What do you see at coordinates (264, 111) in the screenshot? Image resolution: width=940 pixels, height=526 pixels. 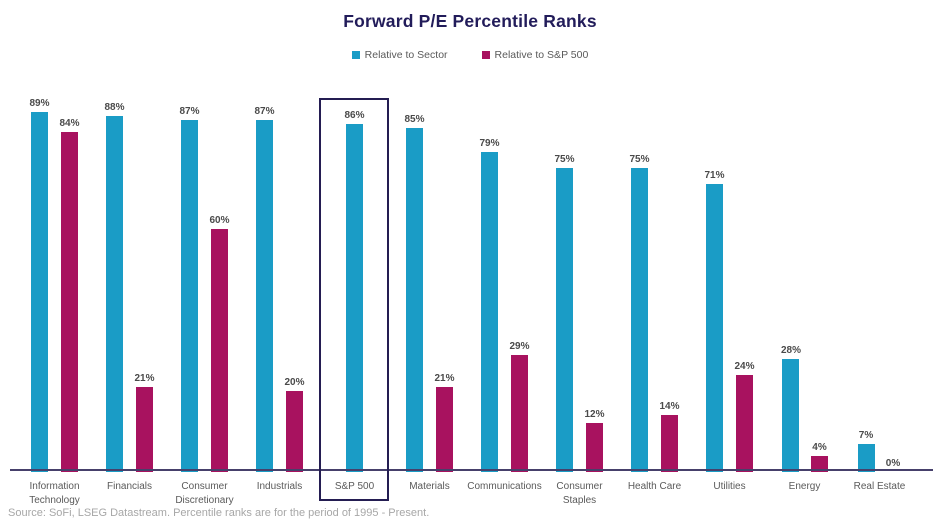 I see `value-label: 87%` at bounding box center [264, 111].